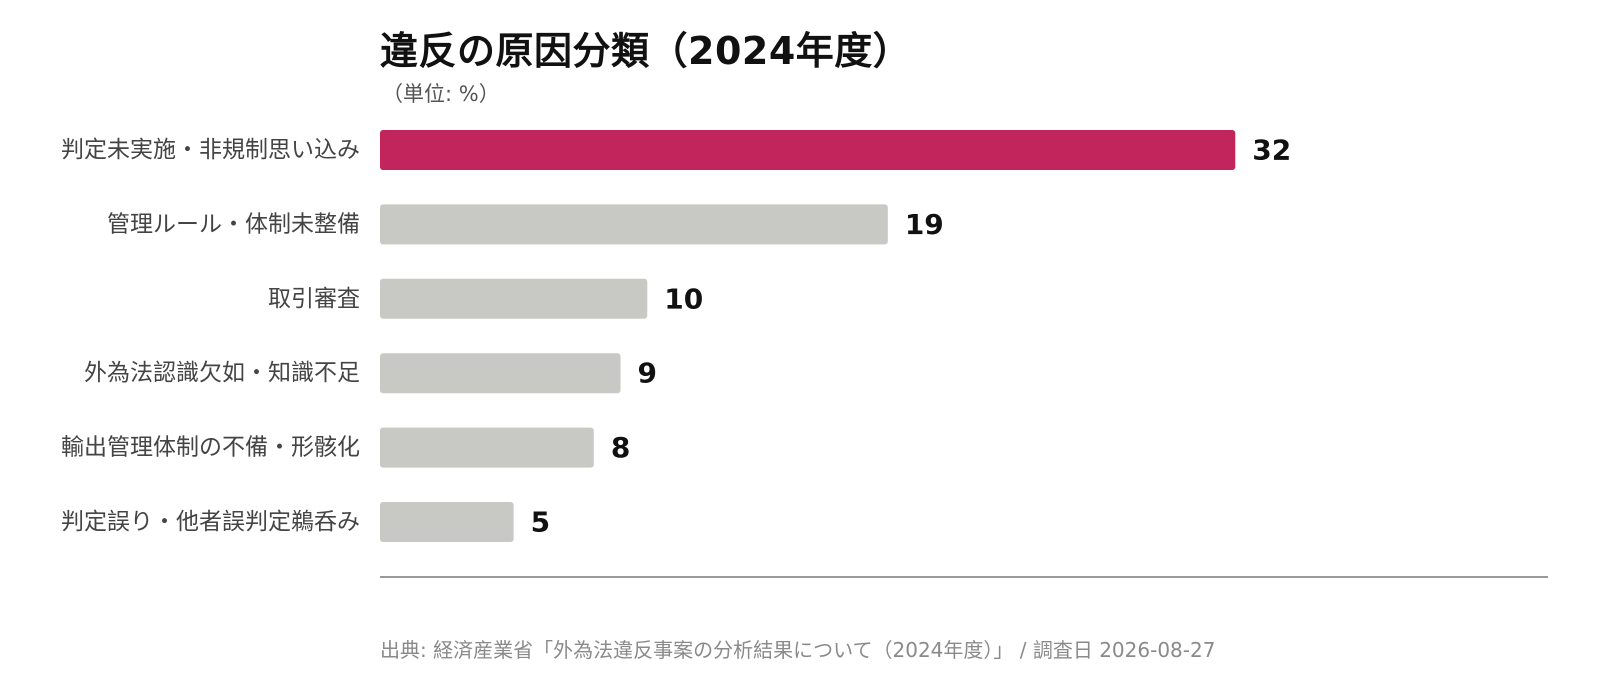  What do you see at coordinates (647, 373) in the screenshot?
I see `value-label: 9` at bounding box center [647, 373].